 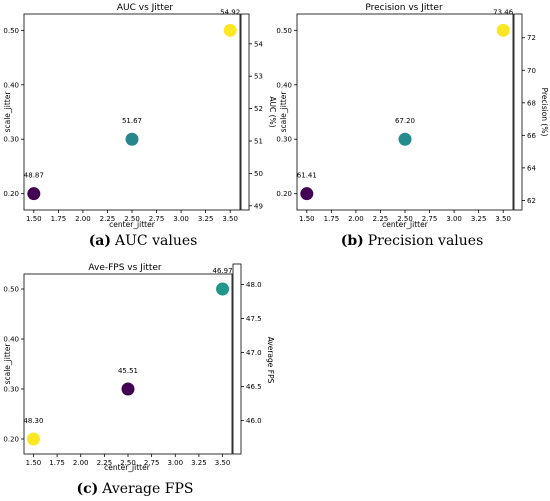 I want to click on caption: (b) Precision values, so click(x=412, y=241).